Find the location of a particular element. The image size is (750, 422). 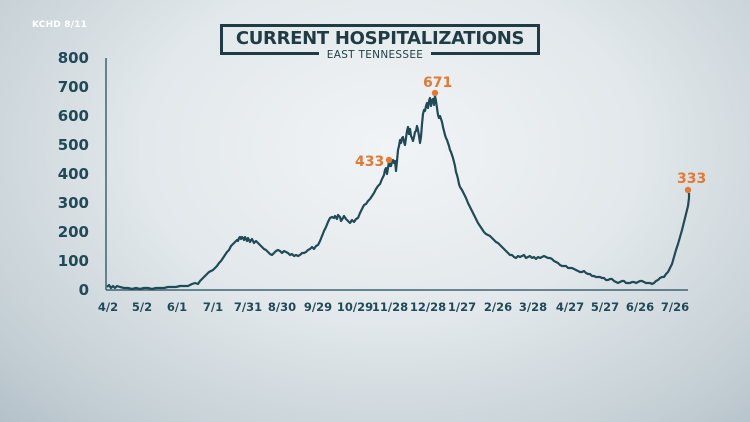

x-tick: 7/26 is located at coordinates (675, 307).